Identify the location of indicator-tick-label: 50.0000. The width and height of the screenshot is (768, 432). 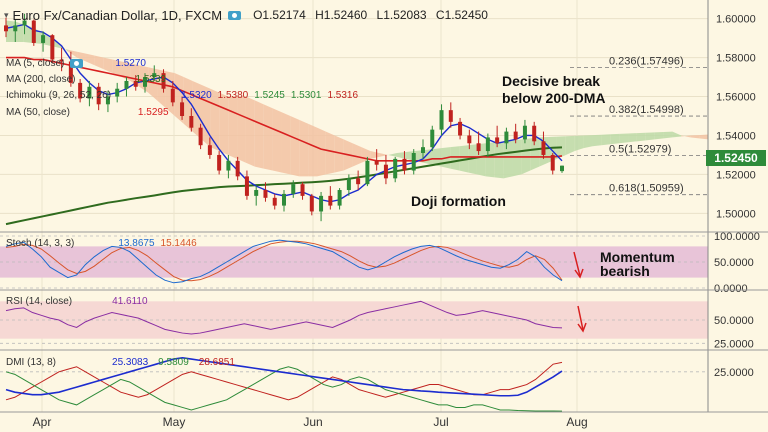
(734, 321).